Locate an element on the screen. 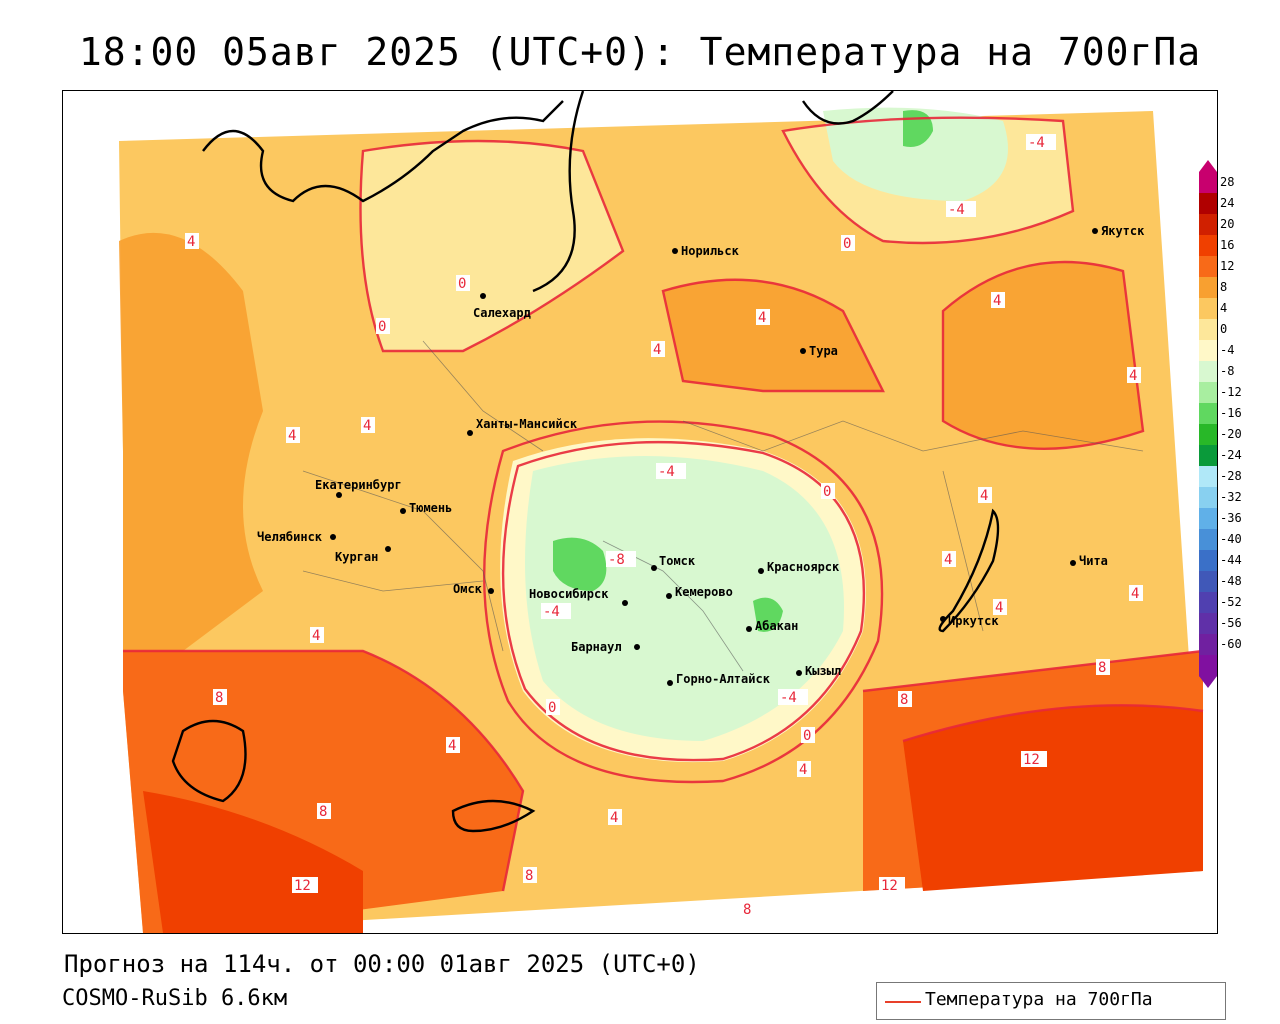 The image size is (1280, 1024). legend-line-swatch is located at coordinates (903, 1002).